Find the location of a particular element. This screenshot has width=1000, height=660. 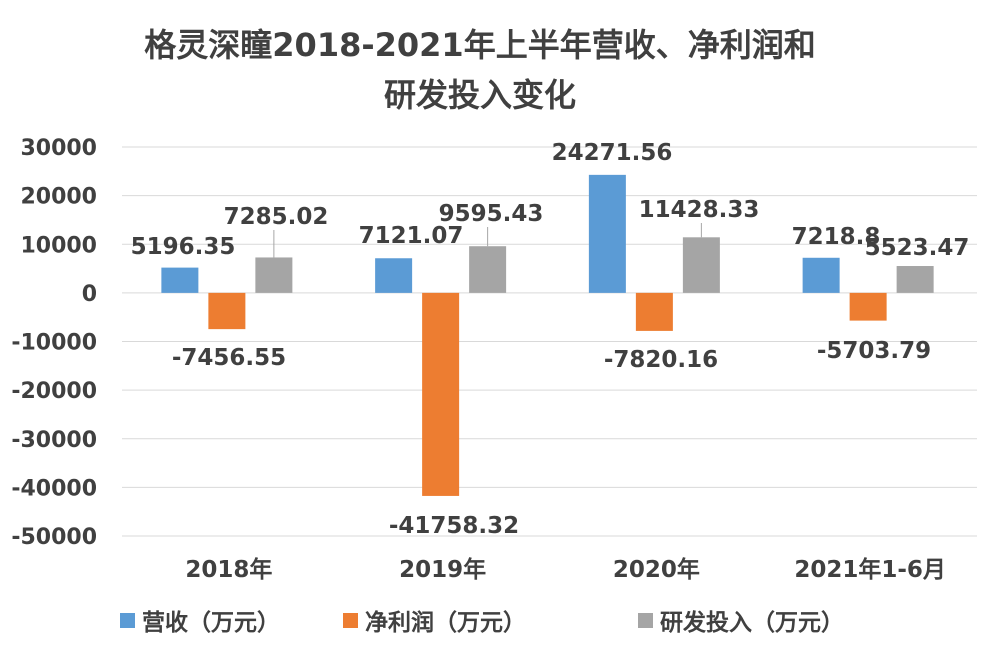

x-category-label: 2020年 is located at coordinates (656, 569).